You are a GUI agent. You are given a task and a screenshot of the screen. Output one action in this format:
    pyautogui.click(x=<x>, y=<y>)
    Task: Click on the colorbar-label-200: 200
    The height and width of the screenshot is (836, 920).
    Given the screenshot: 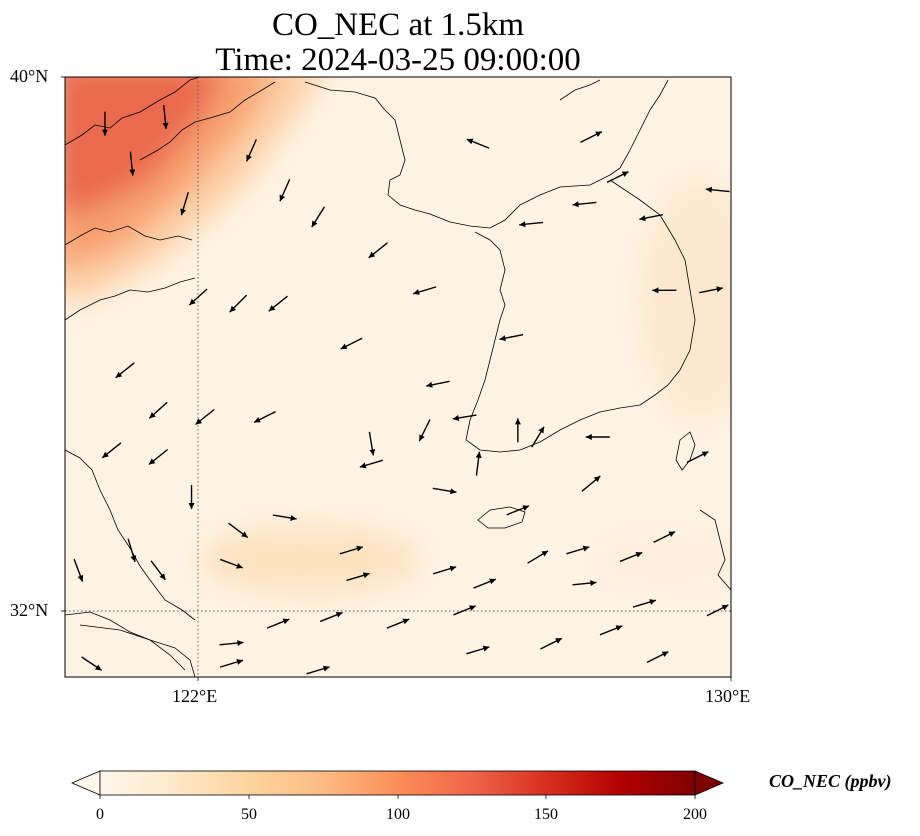 What is the action you would take?
    pyautogui.click(x=695, y=814)
    